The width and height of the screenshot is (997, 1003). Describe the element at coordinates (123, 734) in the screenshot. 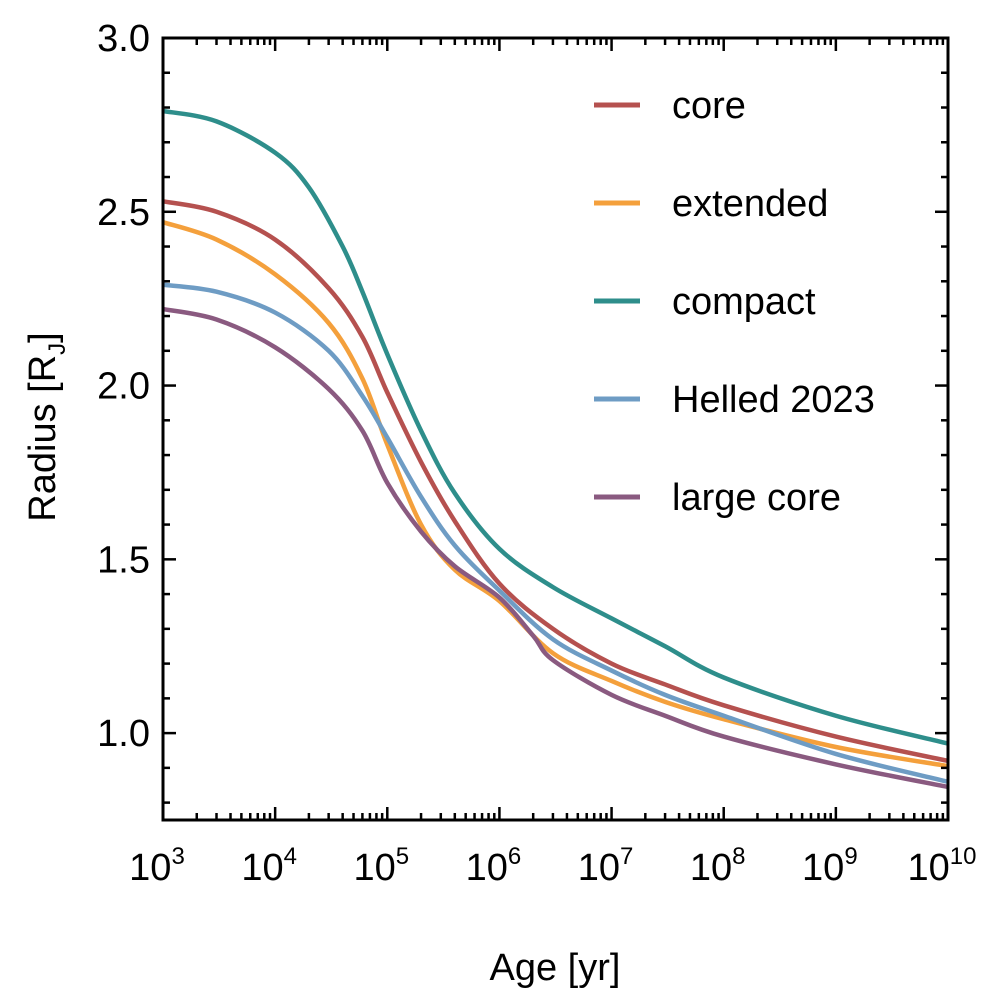

I see `y-tick-label: 1.0` at that location.